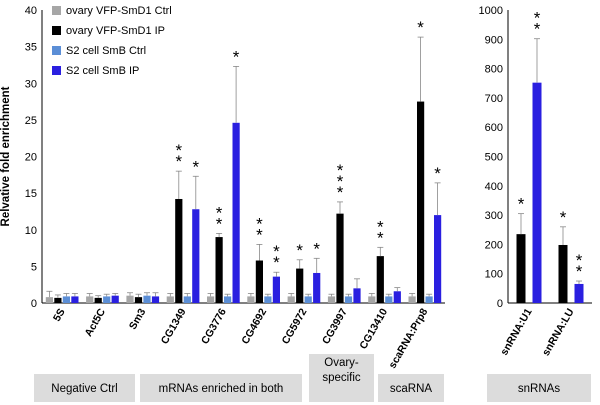  Describe the element at coordinates (34, 304) in the screenshot. I see `y-tick-label: 0` at that location.